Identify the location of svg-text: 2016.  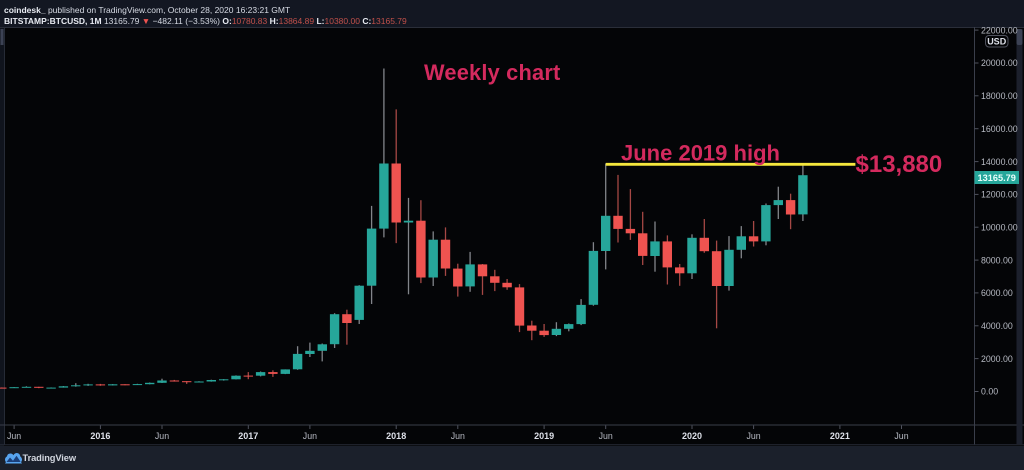
(100, 436).